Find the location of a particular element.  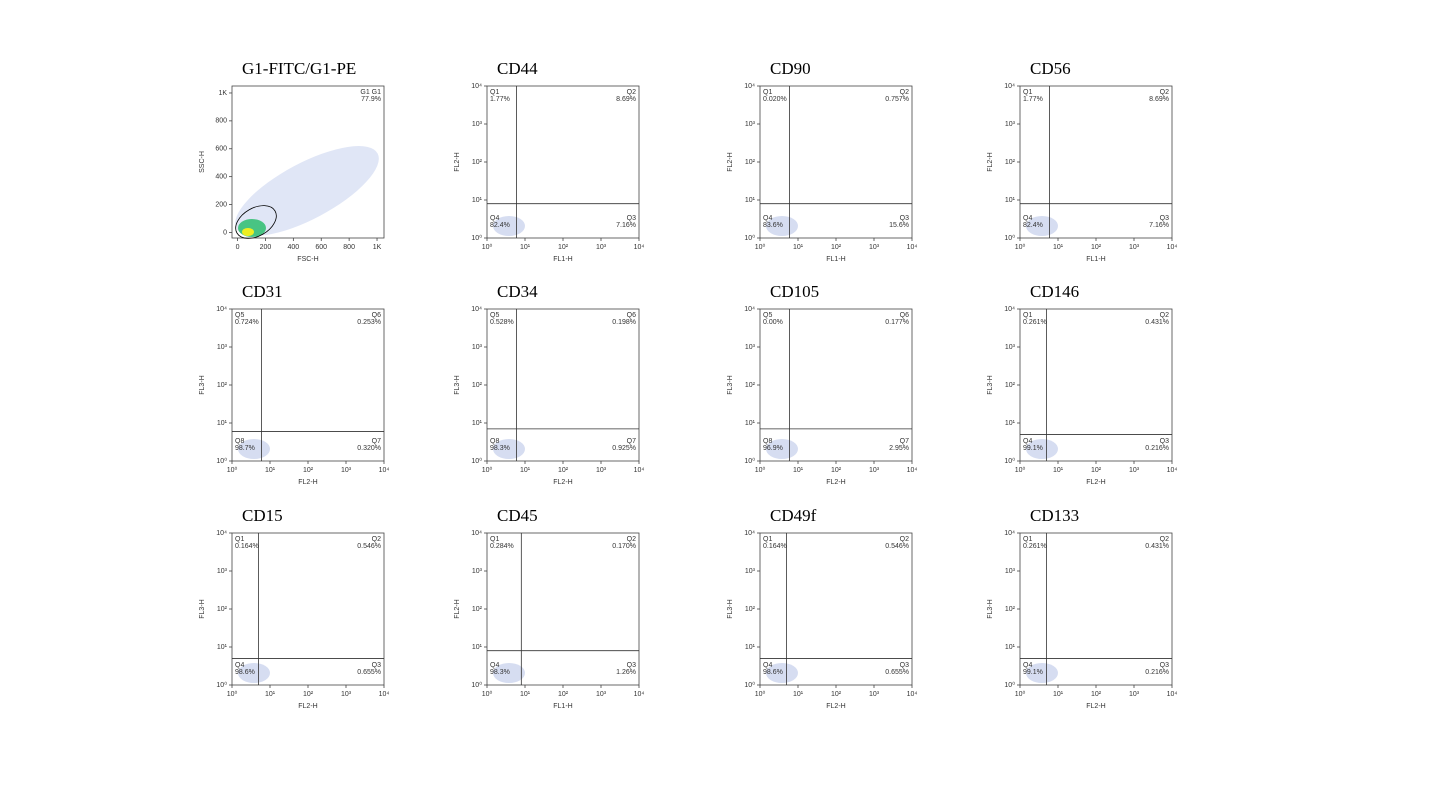

quadrant-percent: 7.16% is located at coordinates (1159, 225).